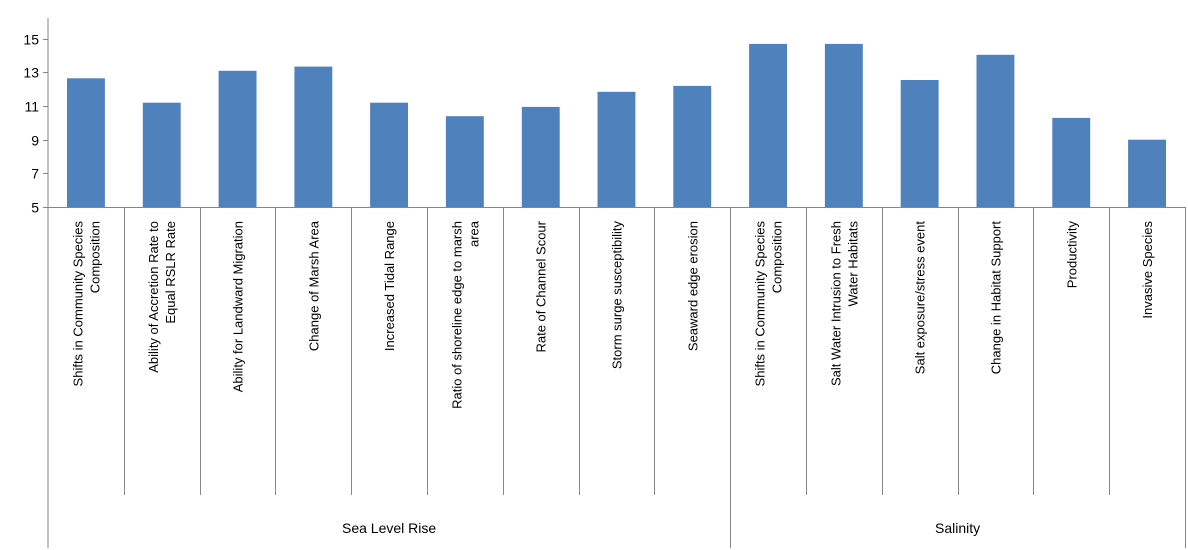 This screenshot has width=1188, height=550. What do you see at coordinates (389, 528) in the screenshot?
I see `group-label: Sea Level Rise` at bounding box center [389, 528].